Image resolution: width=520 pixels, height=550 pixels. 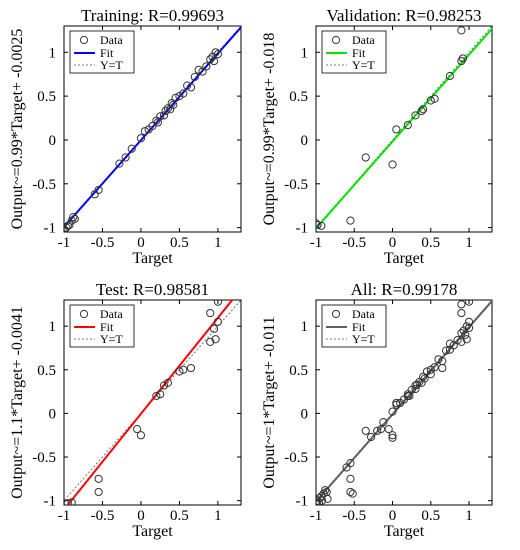 What do you see at coordinates (393, 516) in the screenshot?
I see `x-tick-label: 0` at bounding box center [393, 516].